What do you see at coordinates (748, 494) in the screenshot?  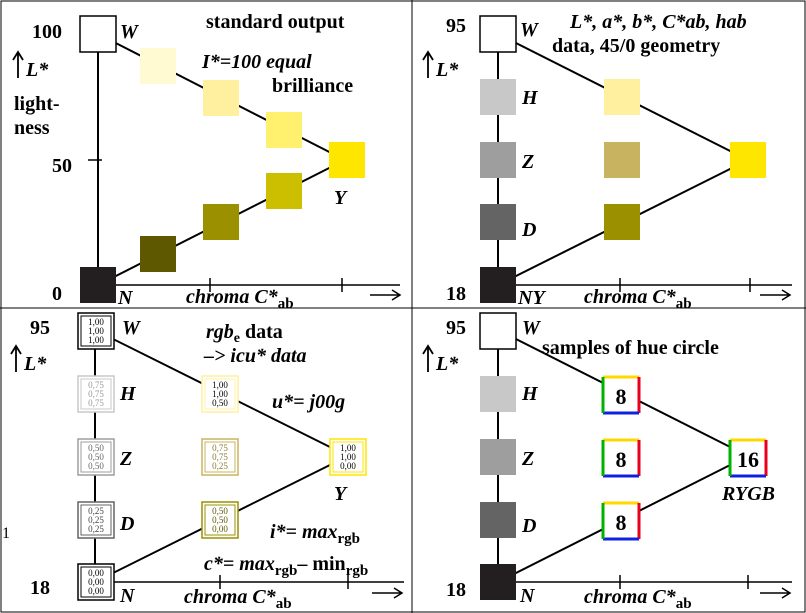 I see `label-RYGB: RYGB` at bounding box center [748, 494].